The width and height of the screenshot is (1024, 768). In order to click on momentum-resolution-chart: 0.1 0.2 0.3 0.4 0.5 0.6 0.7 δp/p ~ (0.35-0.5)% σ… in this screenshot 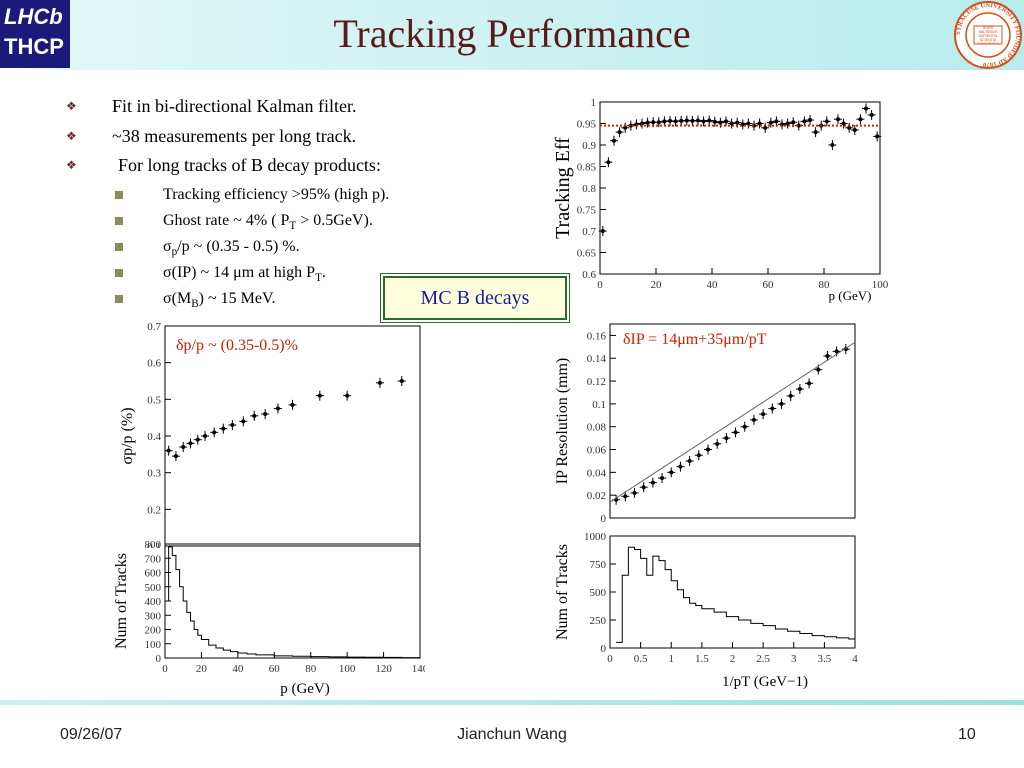, I will do `click(270, 434)`.